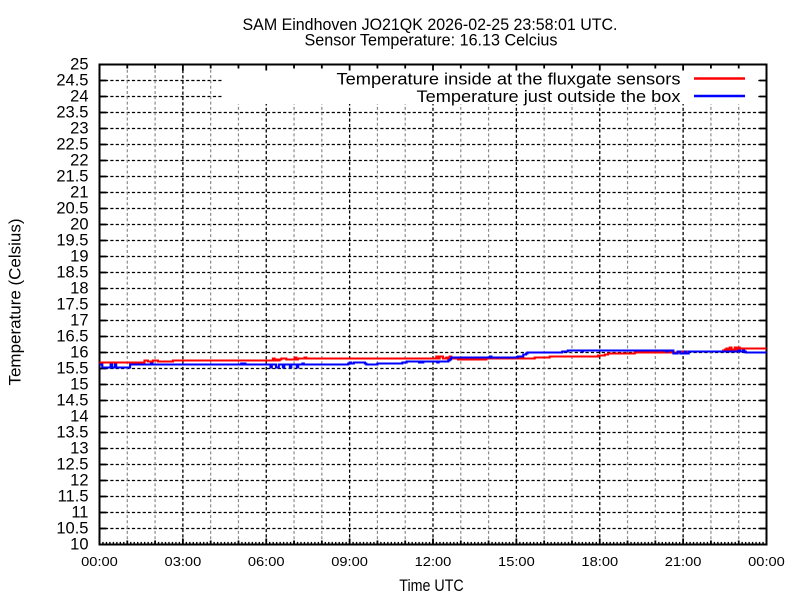 The width and height of the screenshot is (800, 600). I want to click on svg-text: 13.5, so click(72, 433).